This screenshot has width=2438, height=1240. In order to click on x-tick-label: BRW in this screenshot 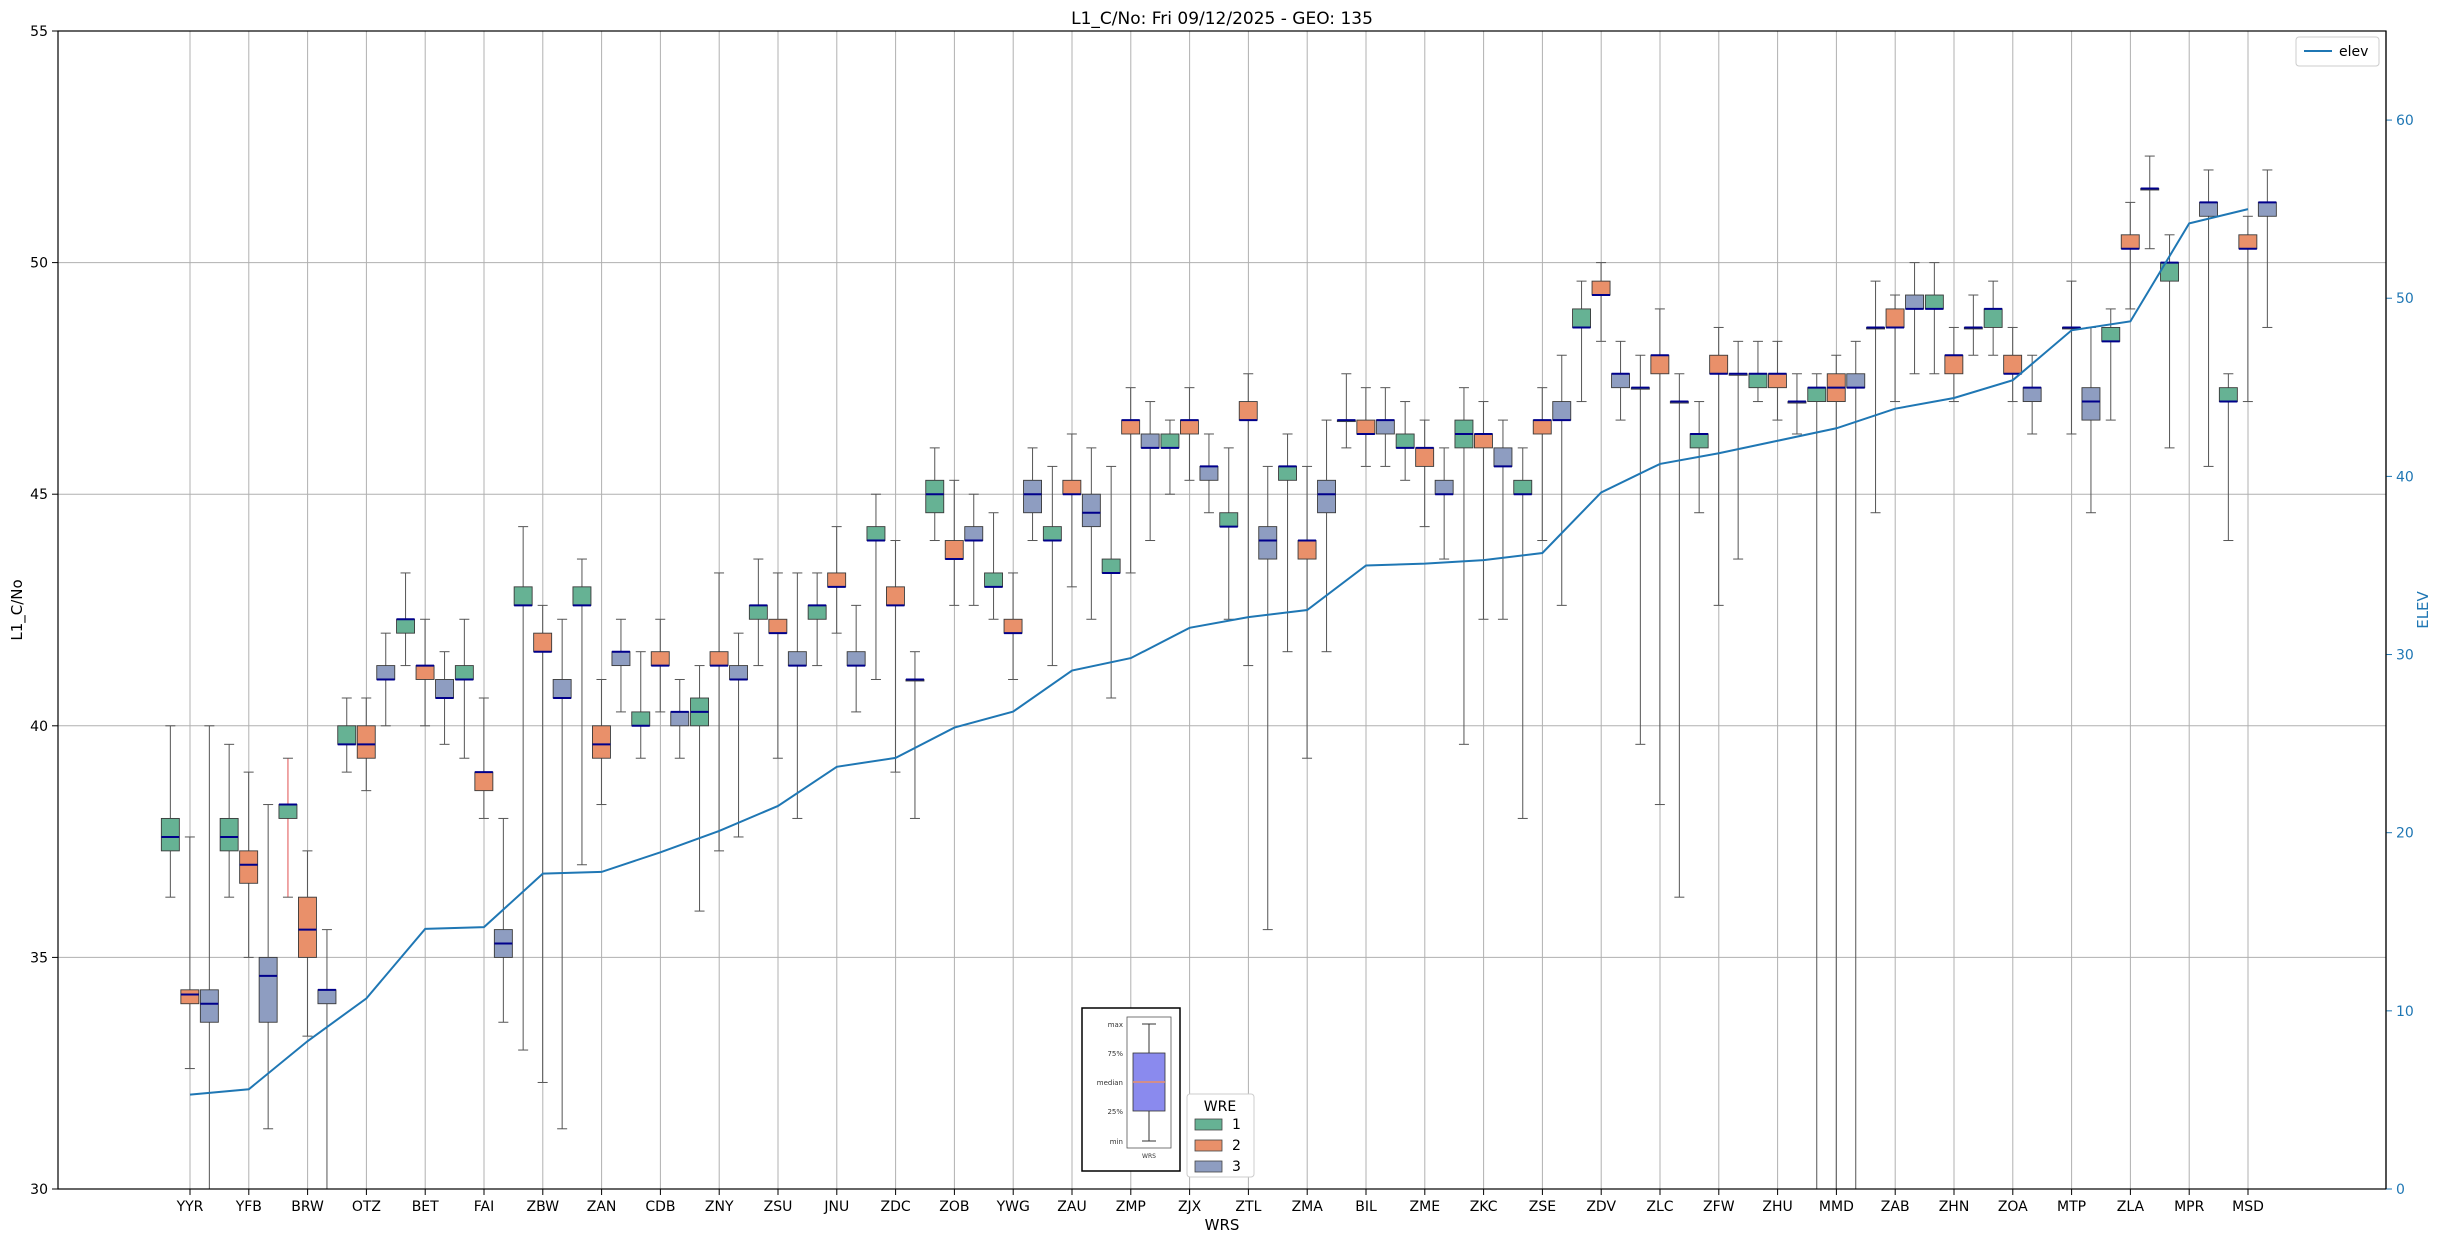, I will do `click(307, 1207)`.